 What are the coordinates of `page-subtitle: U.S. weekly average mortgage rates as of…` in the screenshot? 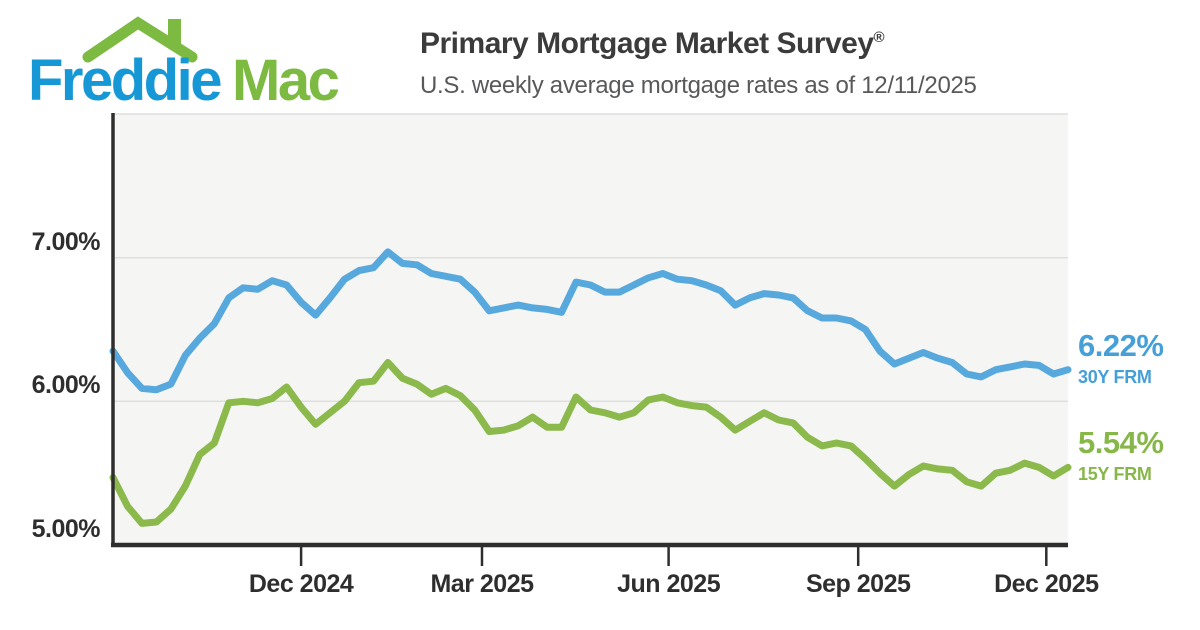 It's located at (698, 85).